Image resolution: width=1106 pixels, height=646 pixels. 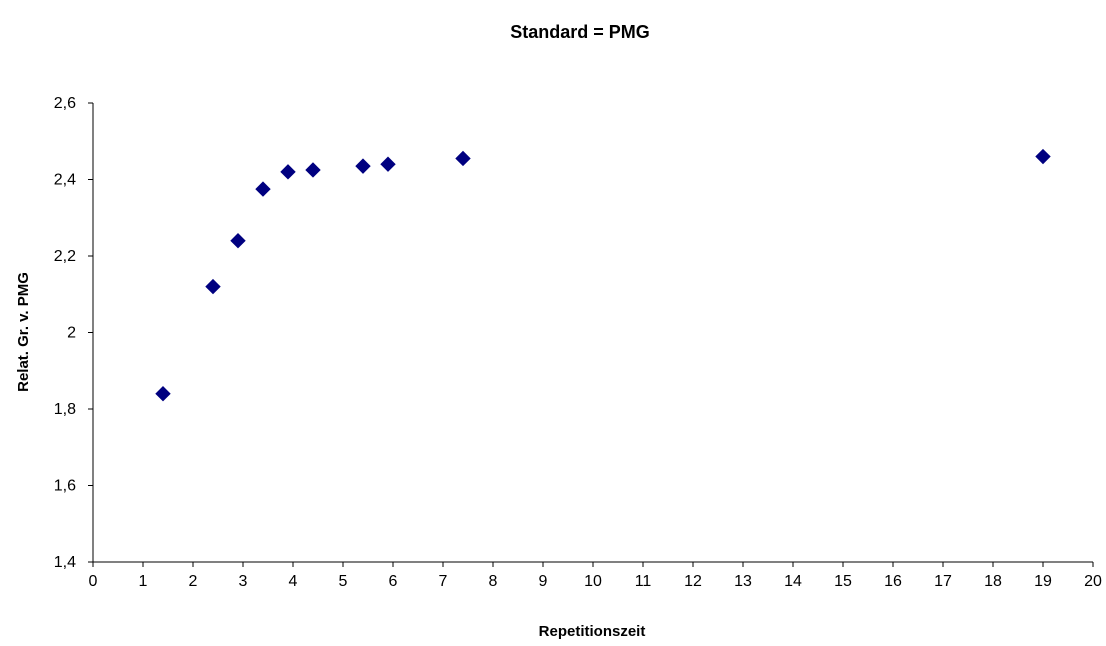 What do you see at coordinates (793, 581) in the screenshot?
I see `x-tick-label: 14` at bounding box center [793, 581].